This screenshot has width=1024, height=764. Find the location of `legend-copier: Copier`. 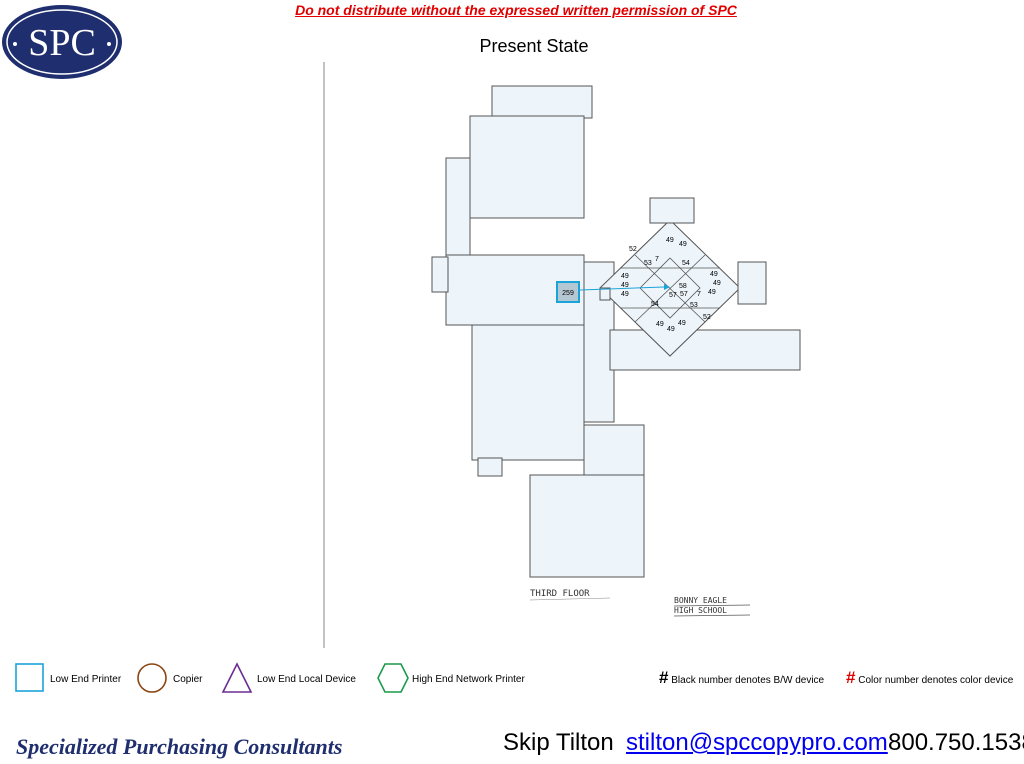

legend-copier: Copier is located at coordinates (188, 679).